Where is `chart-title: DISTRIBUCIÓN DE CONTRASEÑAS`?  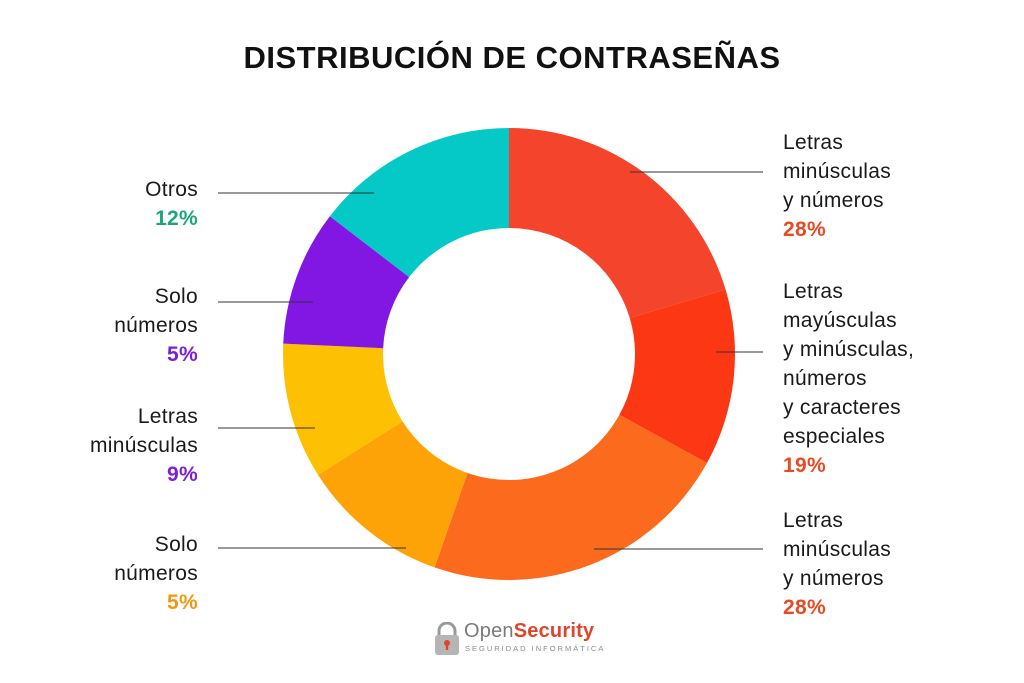 chart-title: DISTRIBUCIÓN DE CONTRASEÑAS is located at coordinates (512, 57).